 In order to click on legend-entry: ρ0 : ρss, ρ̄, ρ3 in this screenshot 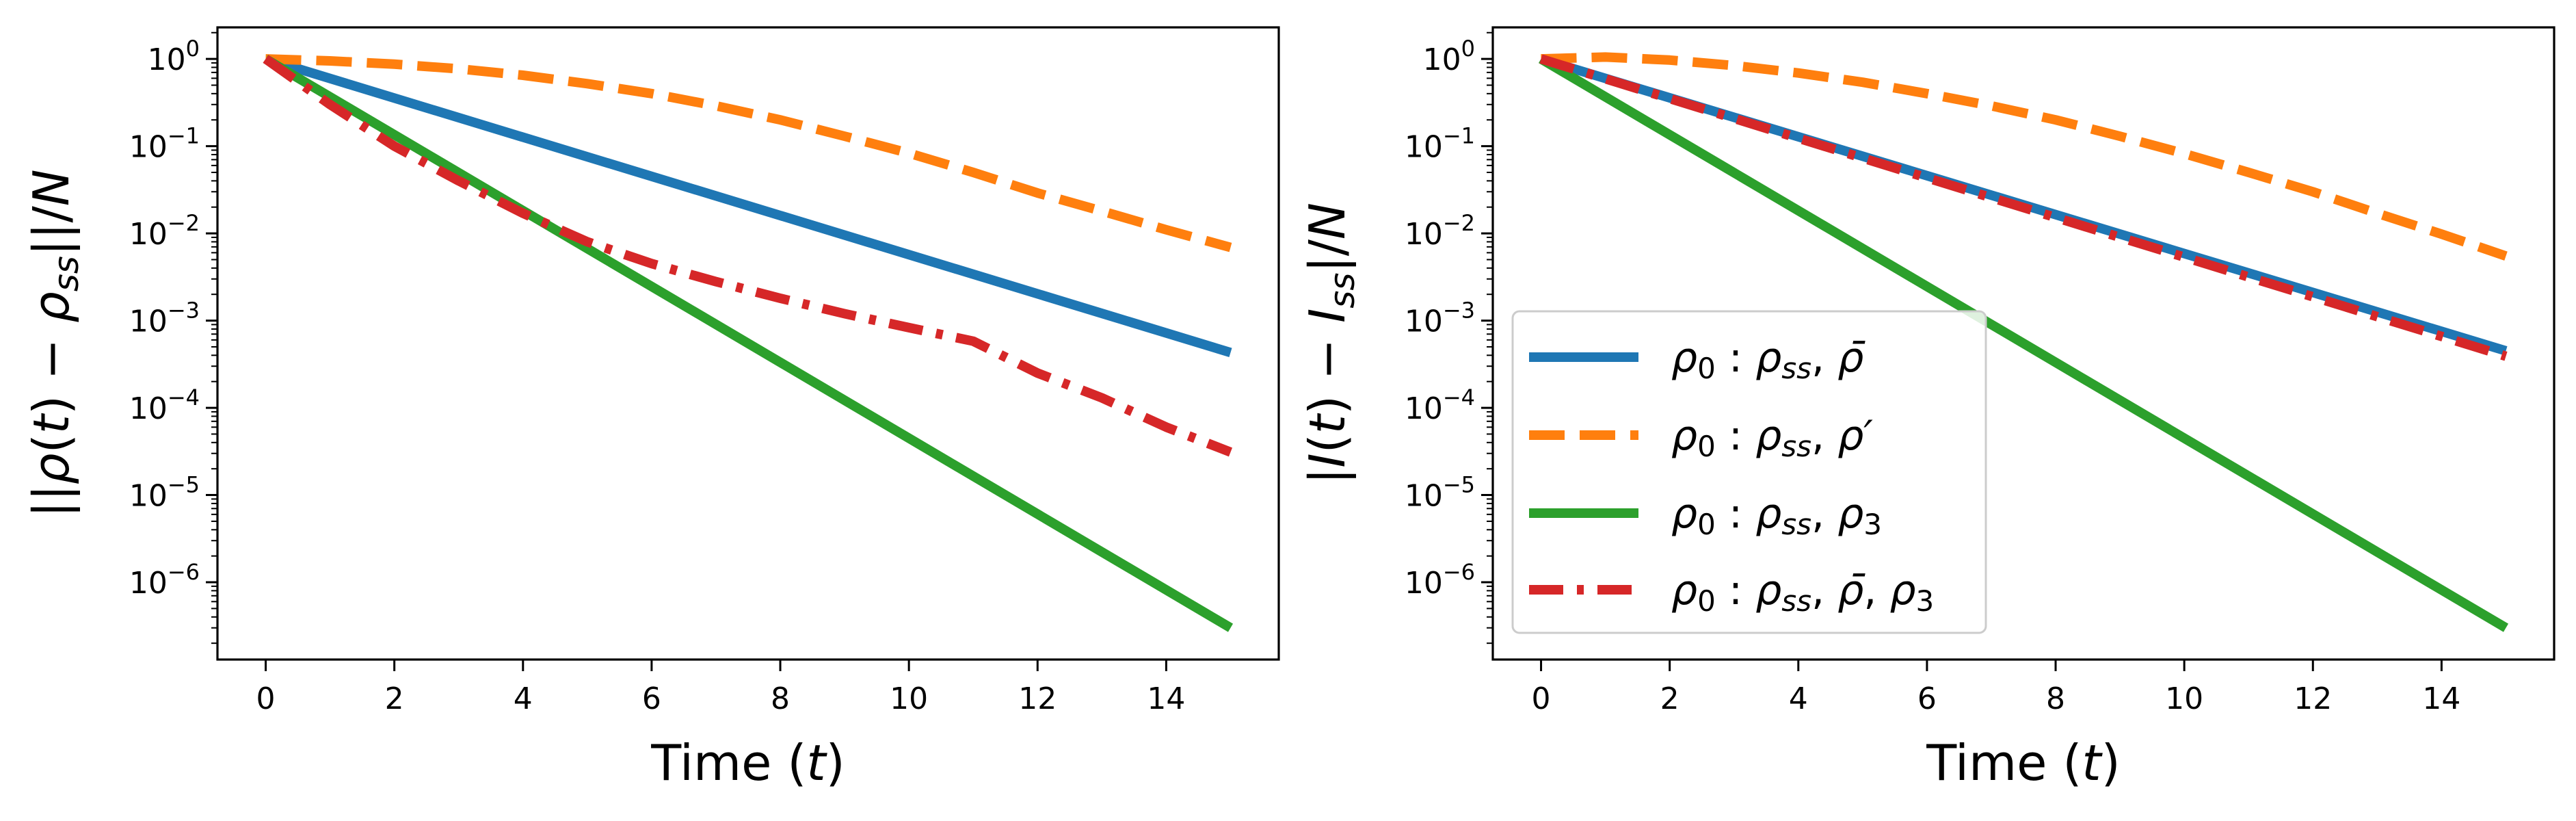, I will do `click(1731, 592)`.